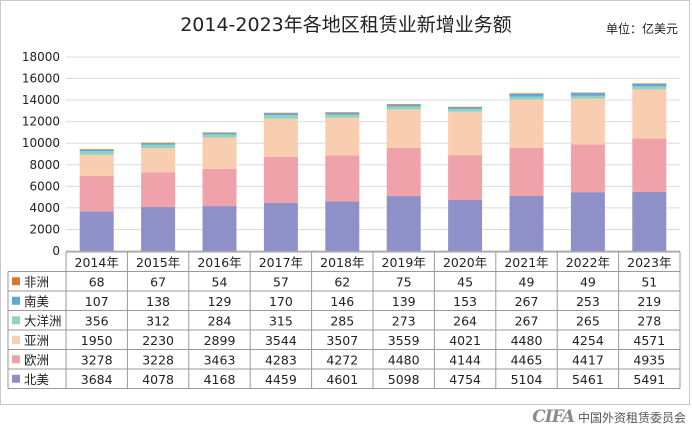 Image resolution: width=692 pixels, height=432 pixels. I want to click on data-label: 129, so click(220, 301).